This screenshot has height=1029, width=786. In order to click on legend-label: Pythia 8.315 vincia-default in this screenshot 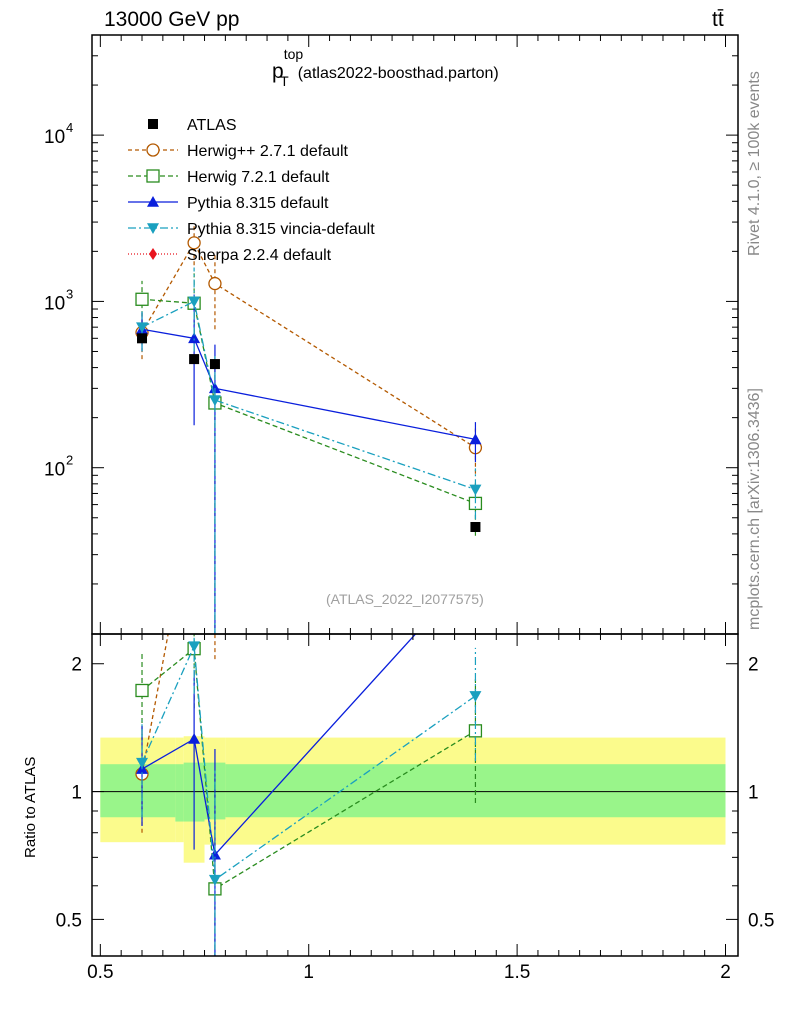, I will do `click(281, 229)`.